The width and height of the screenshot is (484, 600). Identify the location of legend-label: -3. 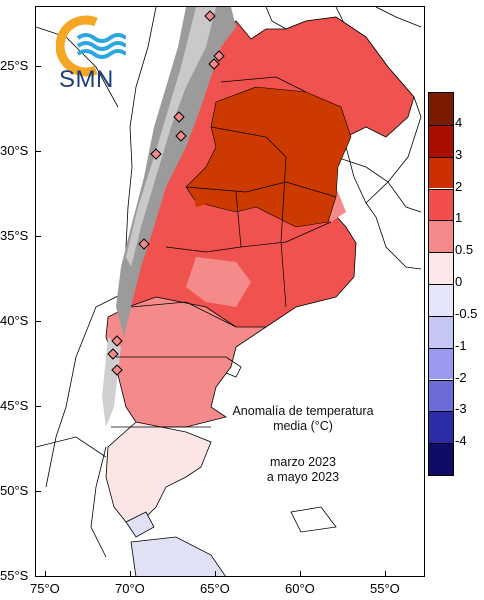
(461, 409).